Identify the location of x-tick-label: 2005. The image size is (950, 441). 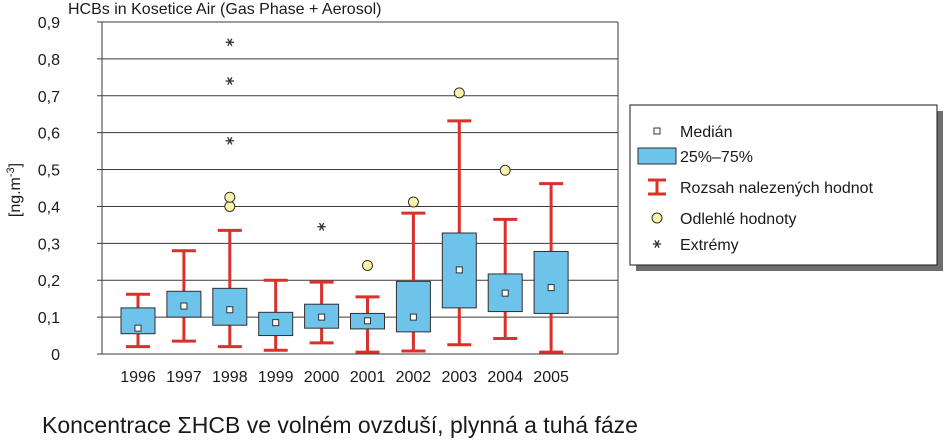
(551, 377).